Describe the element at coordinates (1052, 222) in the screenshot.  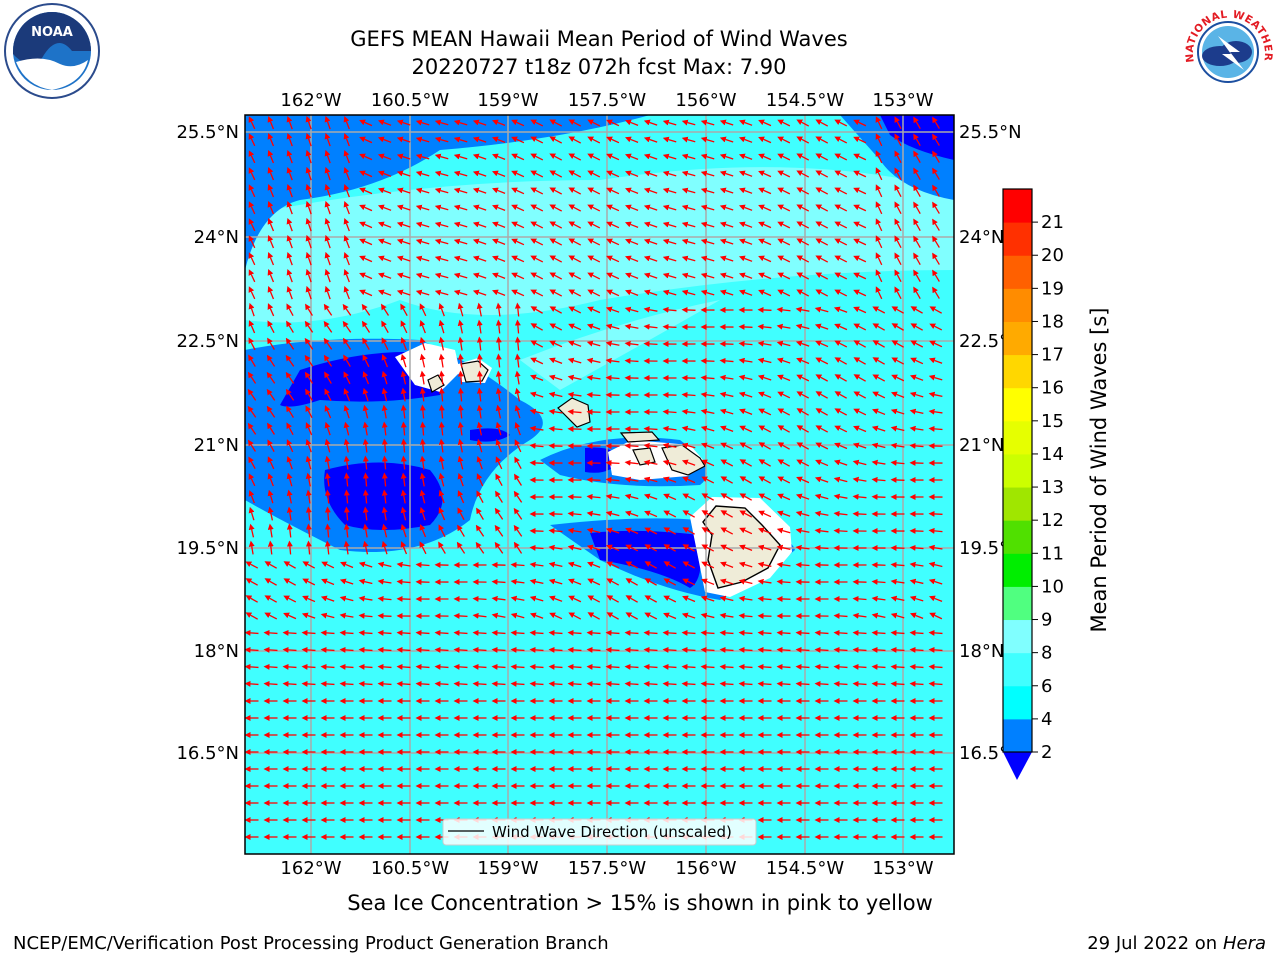
I see `colorbar-tick-label: 21` at that location.